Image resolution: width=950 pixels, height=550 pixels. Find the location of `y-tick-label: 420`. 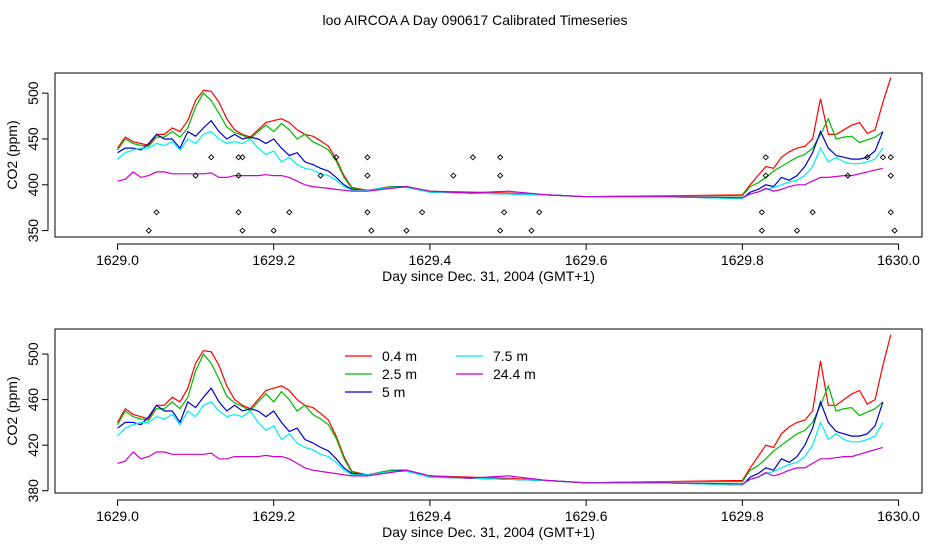

y-tick-label: 420 is located at coordinates (33, 445).